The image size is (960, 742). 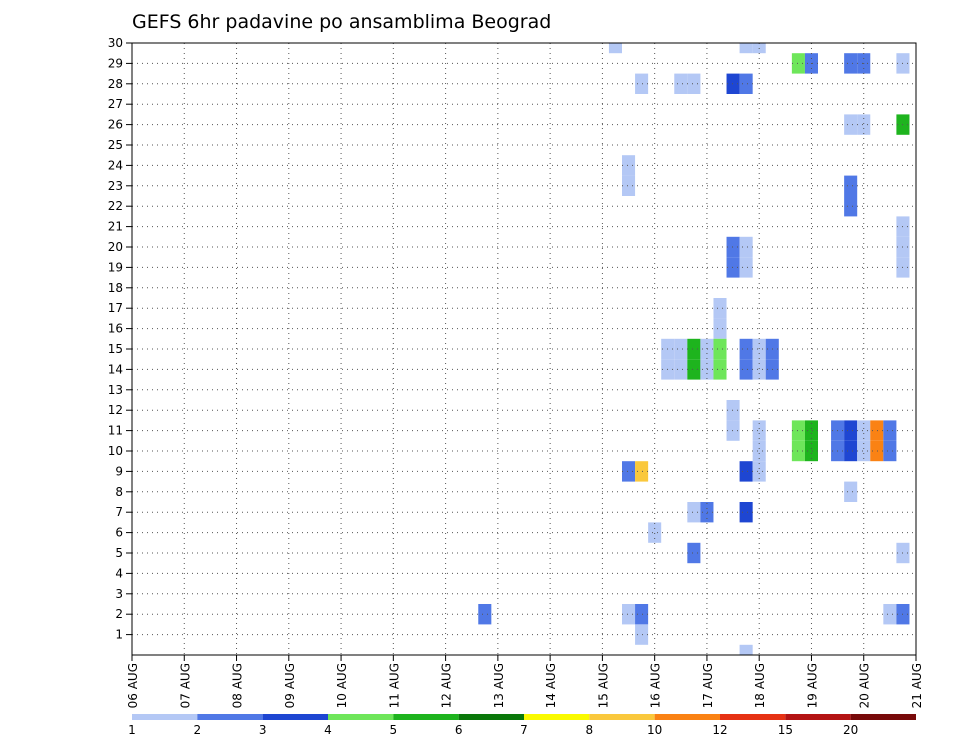 What do you see at coordinates (115, 451) in the screenshot?
I see `y-tick-label: 10` at bounding box center [115, 451].